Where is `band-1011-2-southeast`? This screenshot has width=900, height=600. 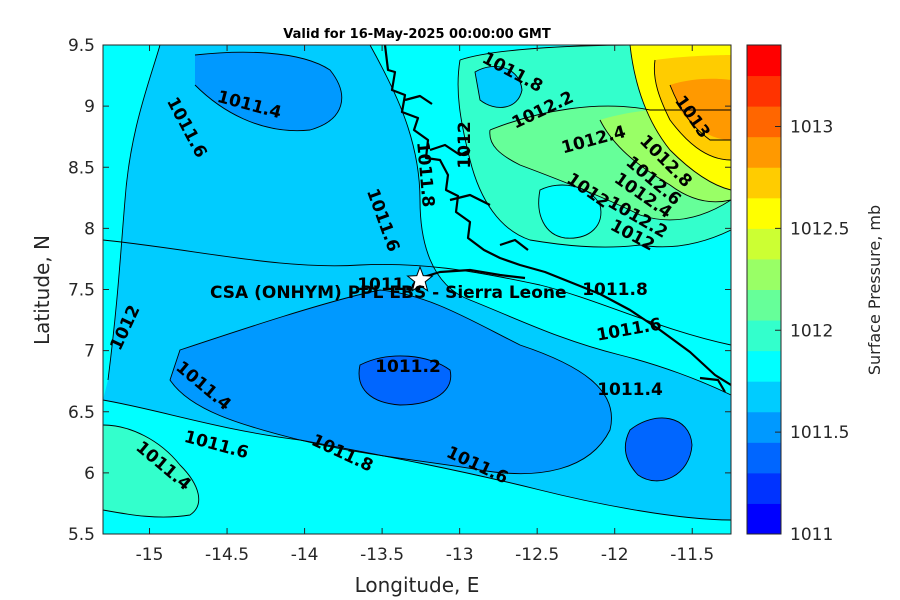
band-1011-2-southeast is located at coordinates (658, 449).